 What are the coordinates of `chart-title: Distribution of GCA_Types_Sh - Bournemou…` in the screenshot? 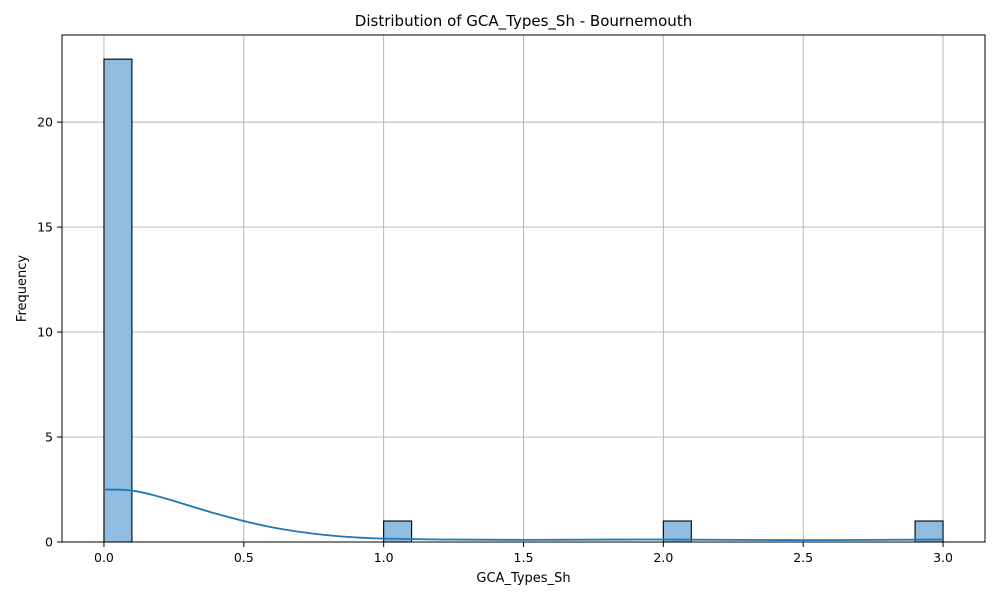 It's located at (523, 21).